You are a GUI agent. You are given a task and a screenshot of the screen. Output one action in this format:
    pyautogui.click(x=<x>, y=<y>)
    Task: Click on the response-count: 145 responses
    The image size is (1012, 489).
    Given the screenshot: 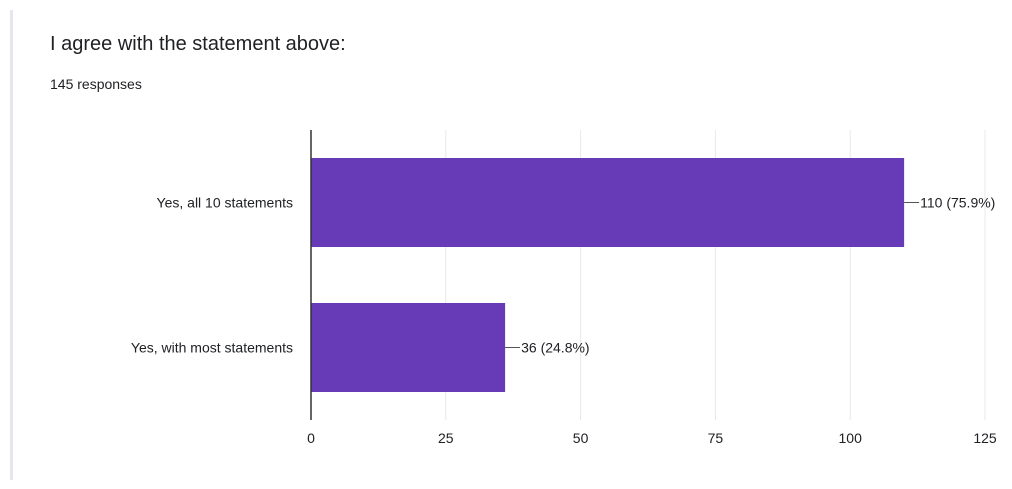 What is the action you would take?
    pyautogui.click(x=96, y=84)
    